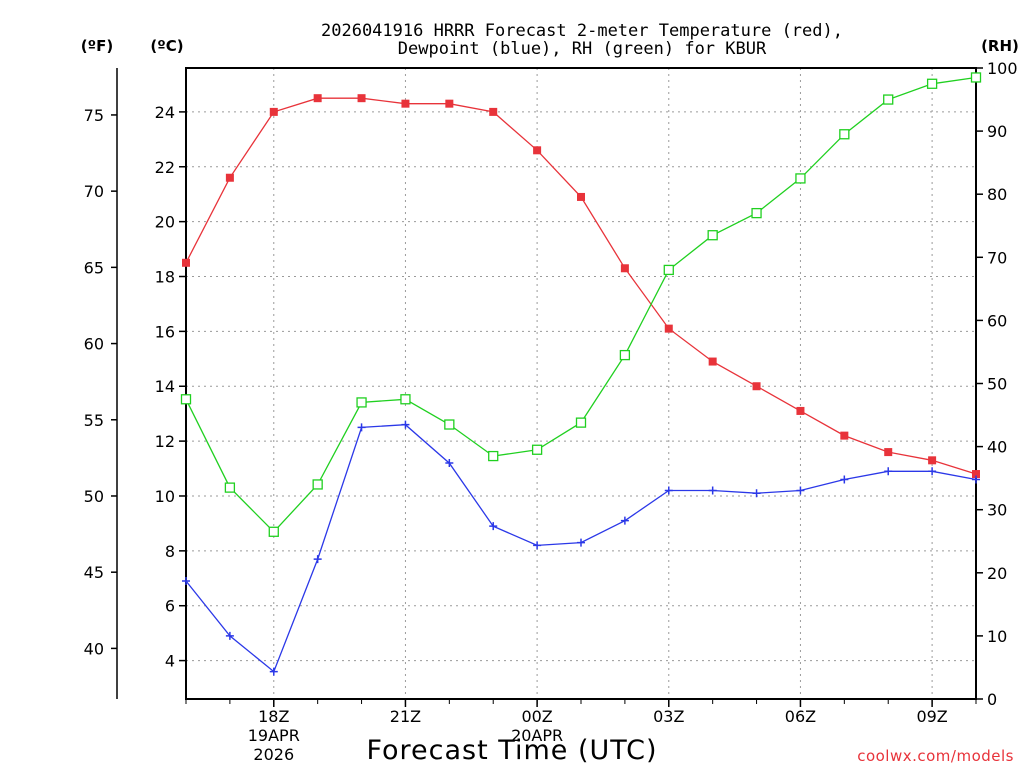  What do you see at coordinates (536, 716) in the screenshot?
I see `x-tick-label: 00Z` at bounding box center [536, 716].